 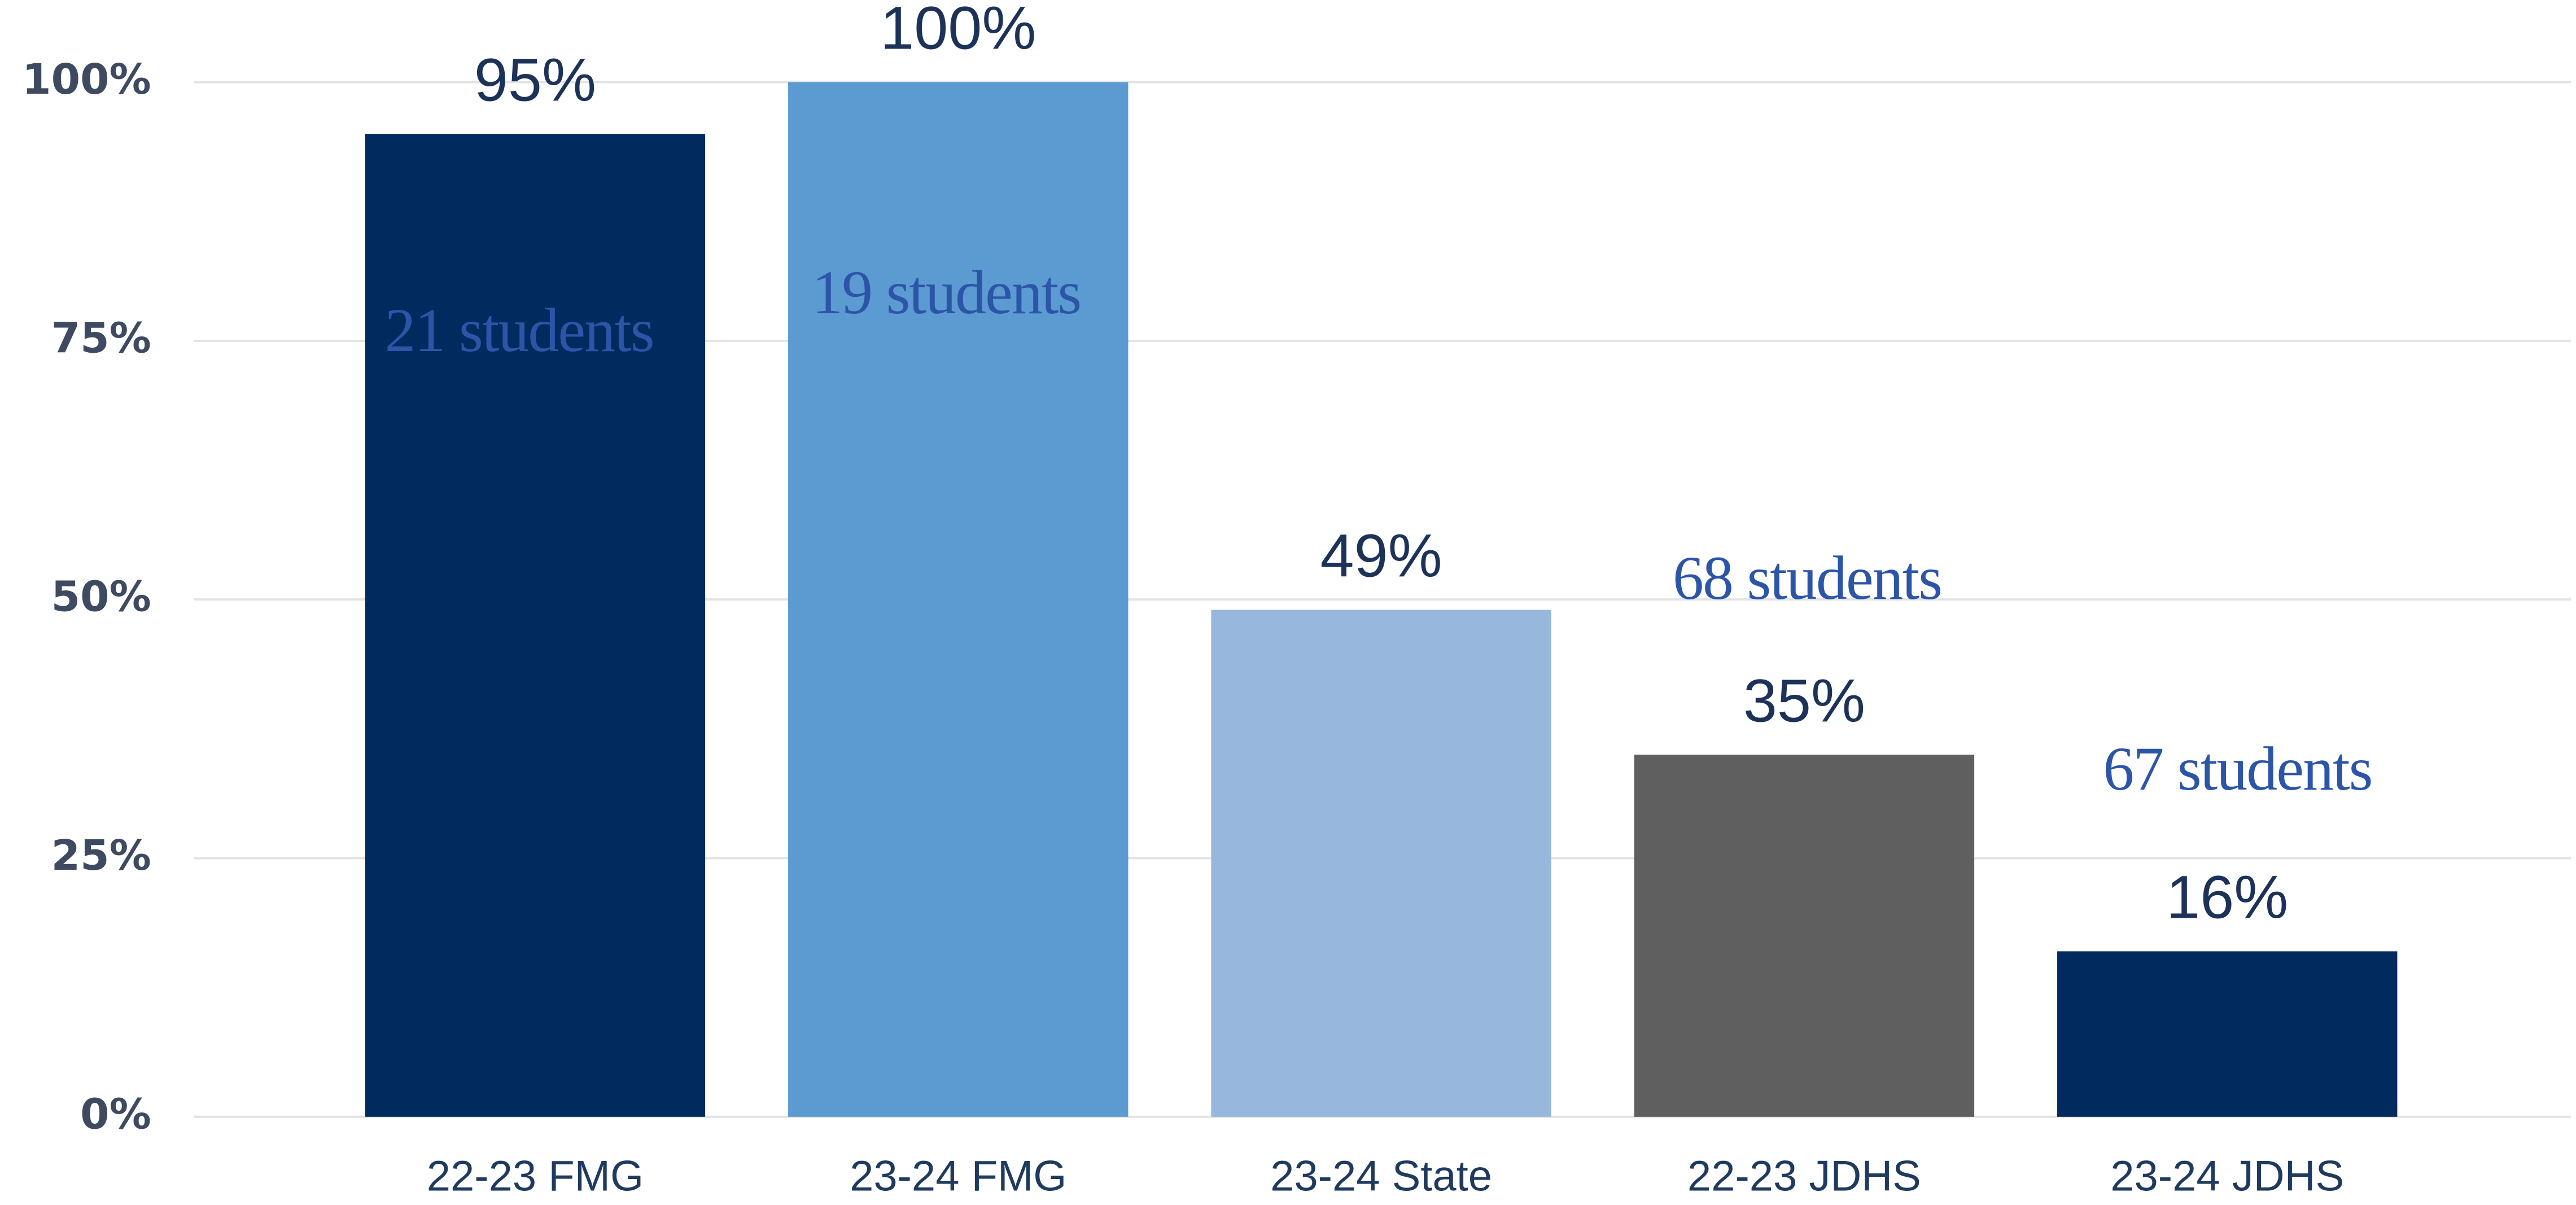 I want to click on y-tick-label: 50%, so click(x=101, y=597).